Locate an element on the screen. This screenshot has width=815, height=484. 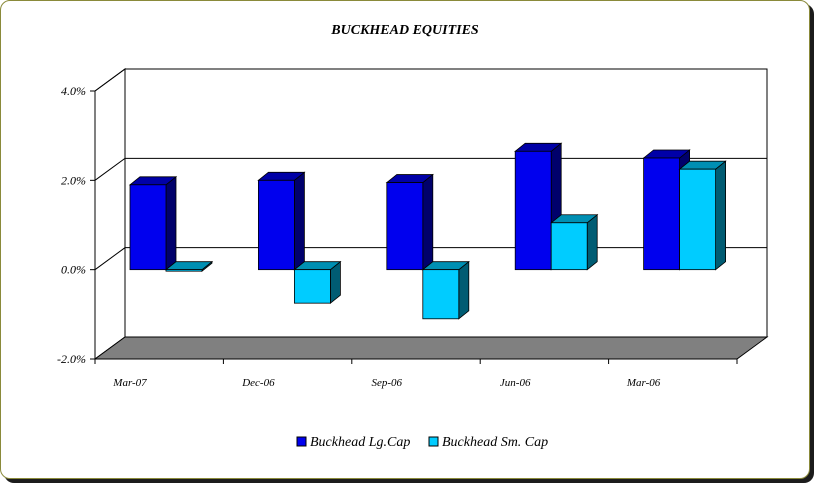
x-tick-label: Jun-06 is located at coordinates (515, 383).